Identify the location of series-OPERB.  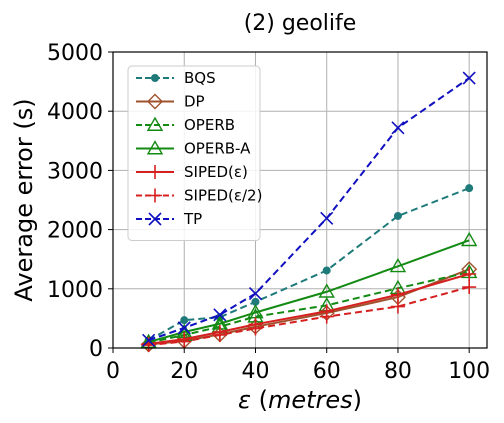
(309, 306).